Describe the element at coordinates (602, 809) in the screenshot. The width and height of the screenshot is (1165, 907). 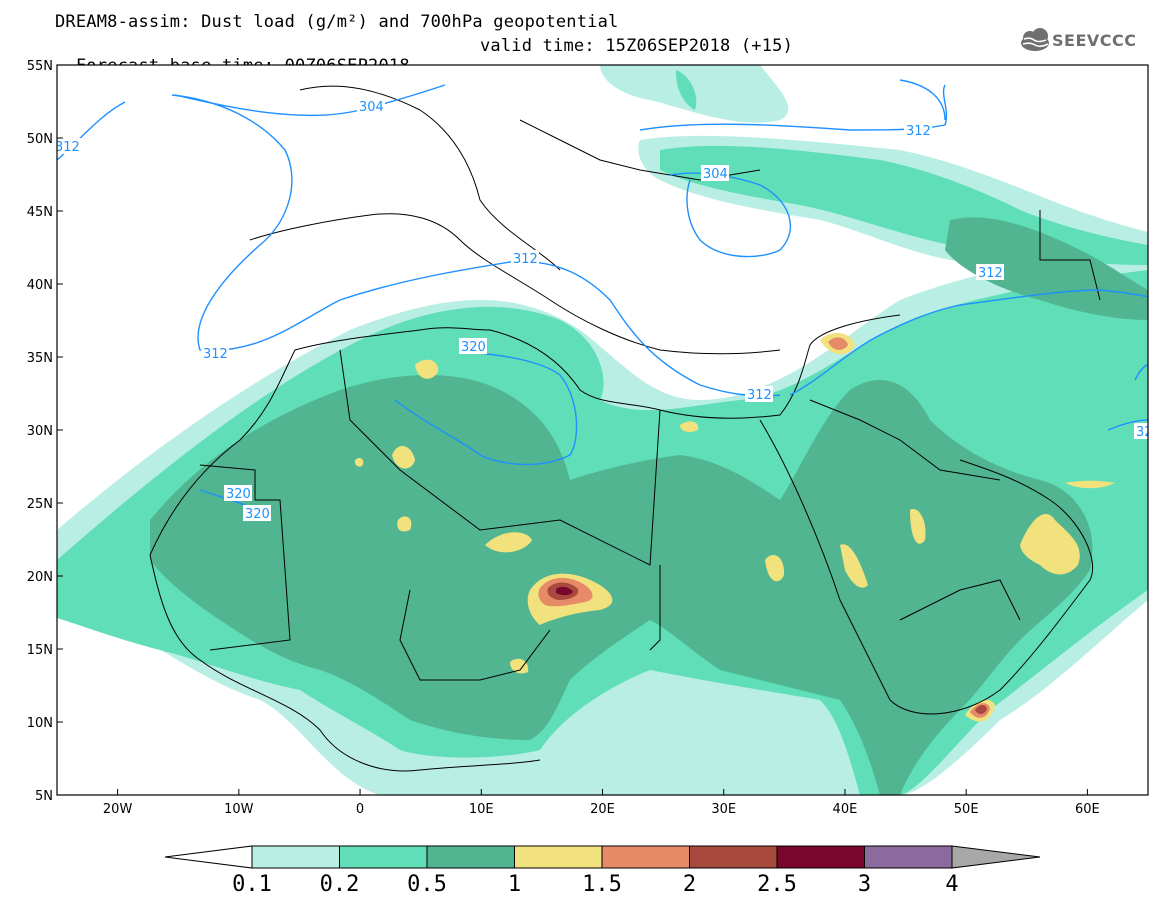
I see `lon-tick-label: 20E` at that location.